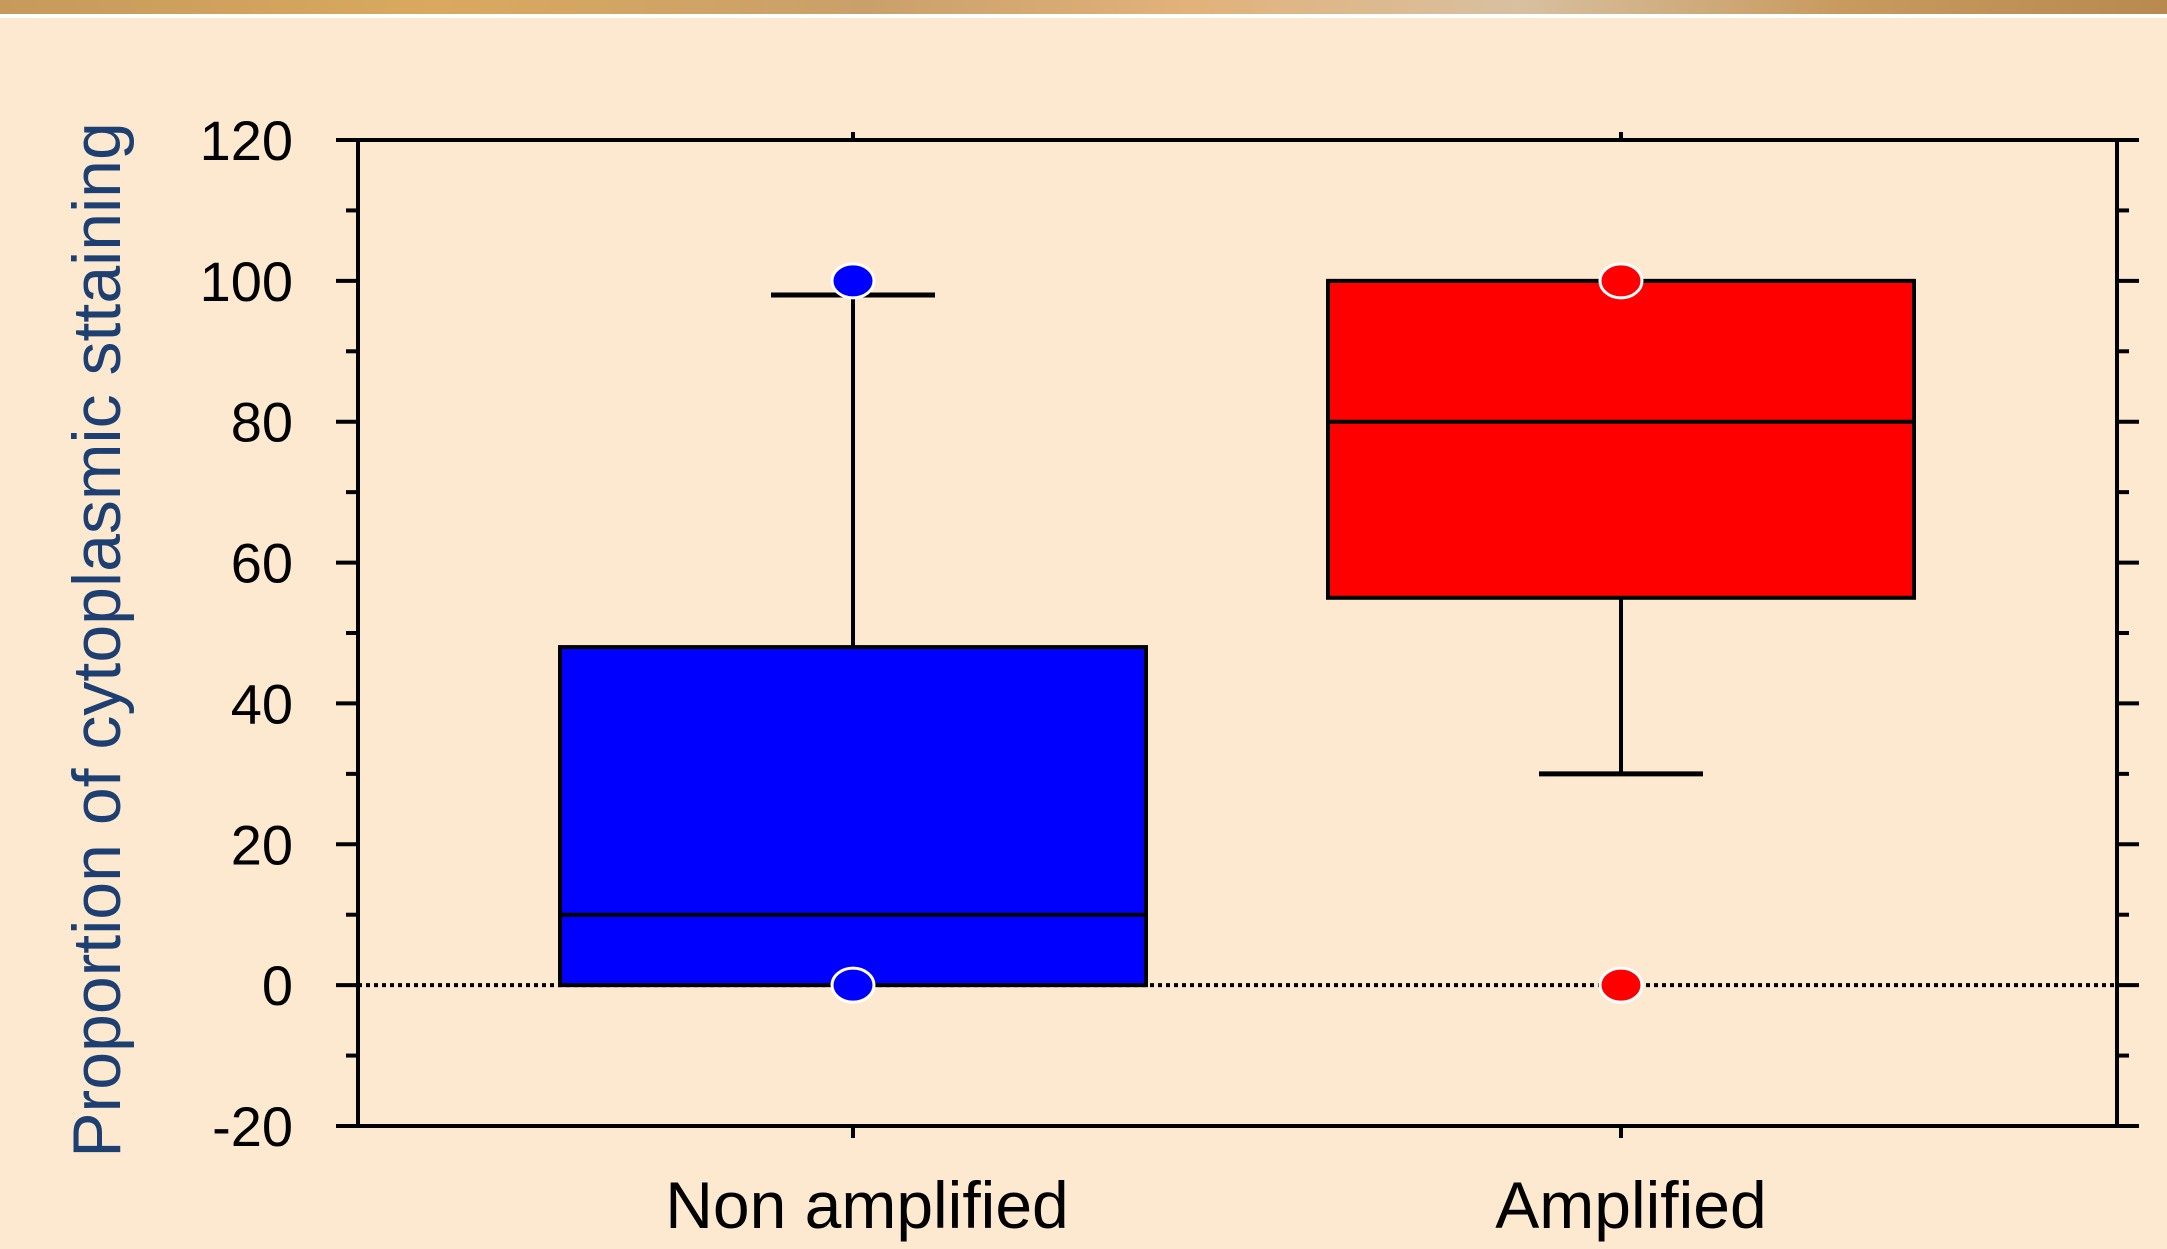 This screenshot has width=2167, height=1249. What do you see at coordinates (262, 422) in the screenshot?
I see `y-tick-label: 80` at bounding box center [262, 422].